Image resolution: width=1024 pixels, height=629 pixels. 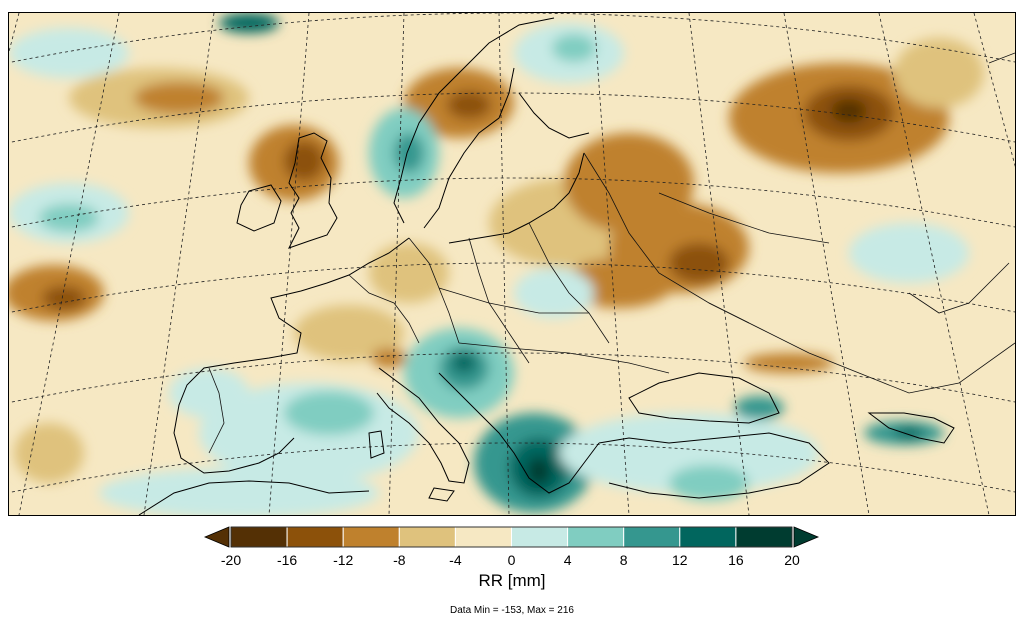 I want to click on dry-region-azores, so click(x=49, y=453).